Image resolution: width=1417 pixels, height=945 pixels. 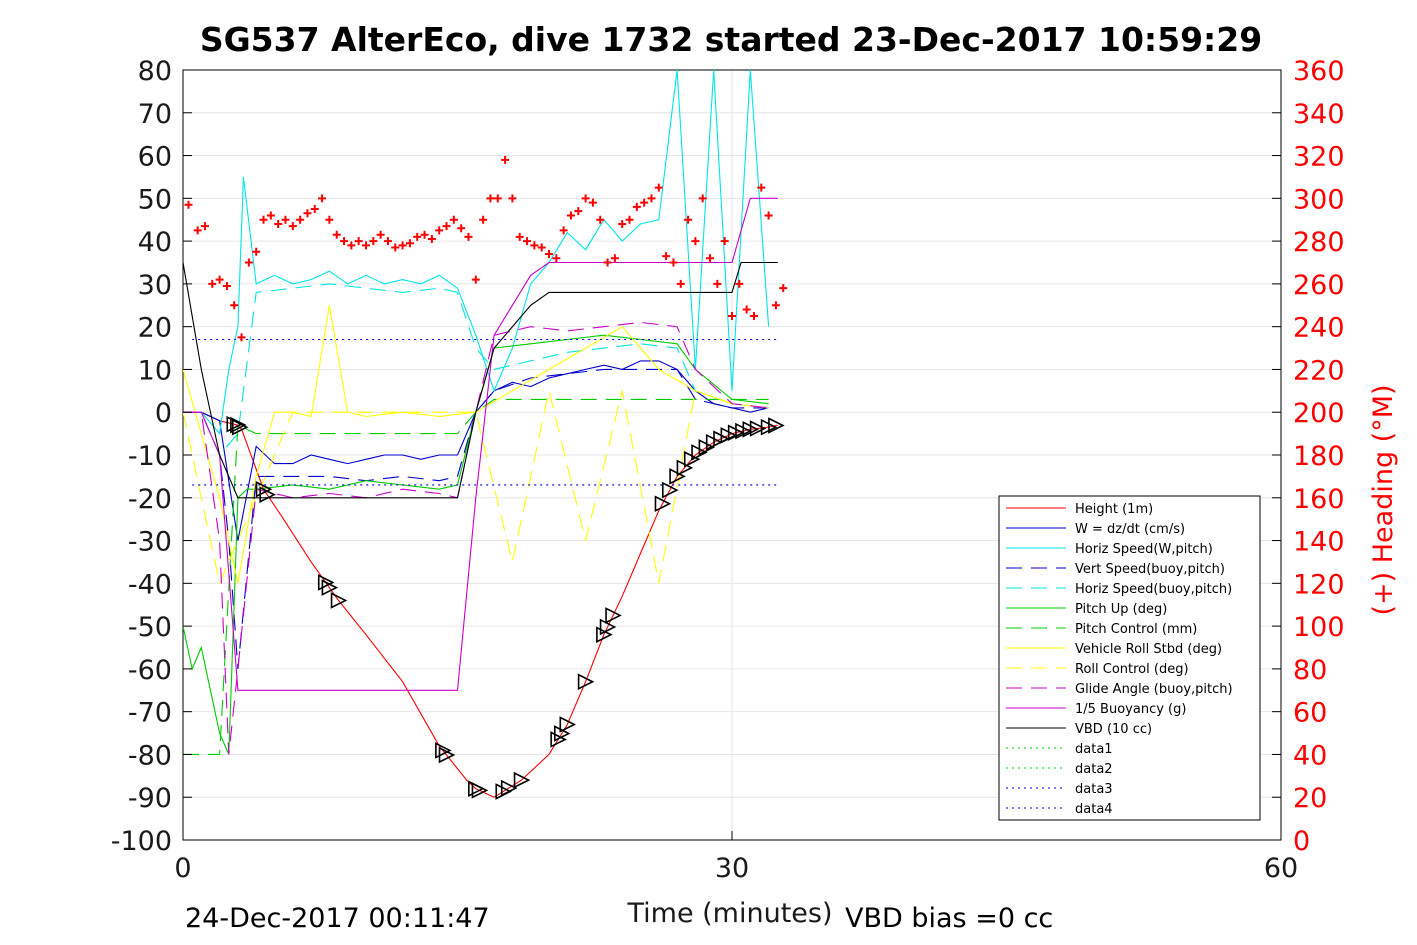 What do you see at coordinates (732, 868) in the screenshot?
I see `x-tick-label: 30` at bounding box center [732, 868].